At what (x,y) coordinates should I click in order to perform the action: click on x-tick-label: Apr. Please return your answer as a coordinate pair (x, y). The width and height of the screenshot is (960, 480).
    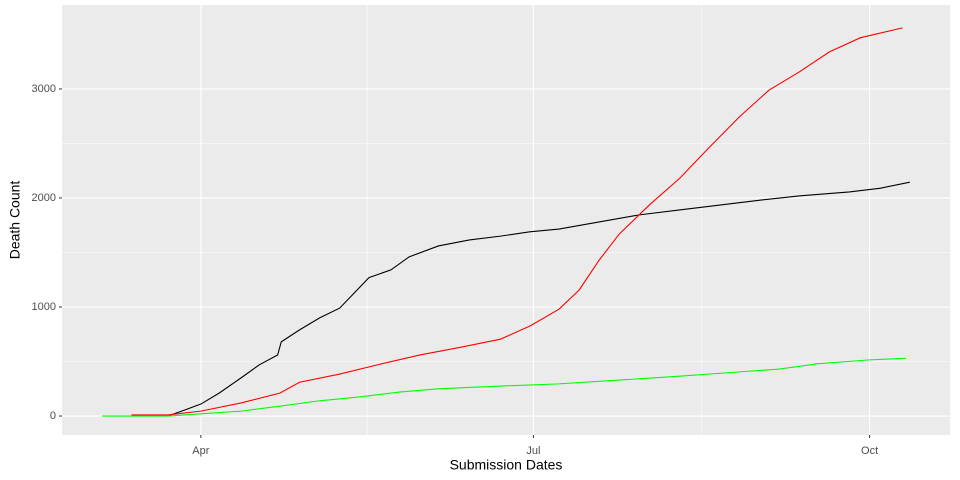
    Looking at the image, I should click on (200, 451).